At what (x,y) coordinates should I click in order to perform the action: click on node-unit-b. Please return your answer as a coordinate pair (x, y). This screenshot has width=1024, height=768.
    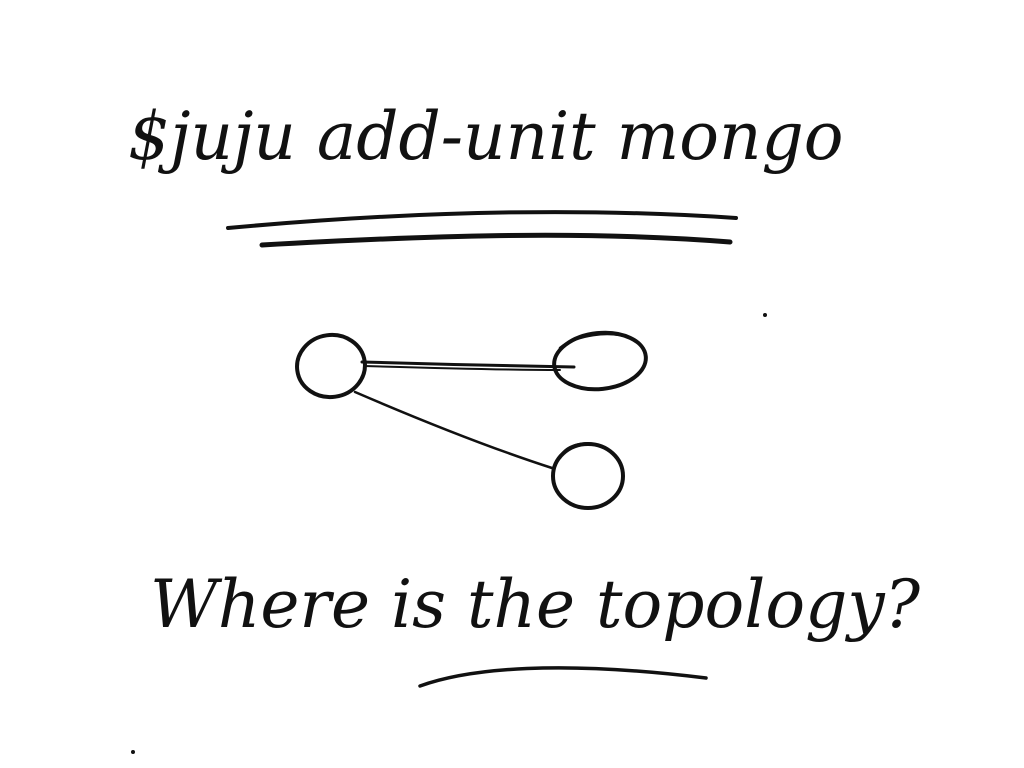
    Looking at the image, I should click on (600, 361).